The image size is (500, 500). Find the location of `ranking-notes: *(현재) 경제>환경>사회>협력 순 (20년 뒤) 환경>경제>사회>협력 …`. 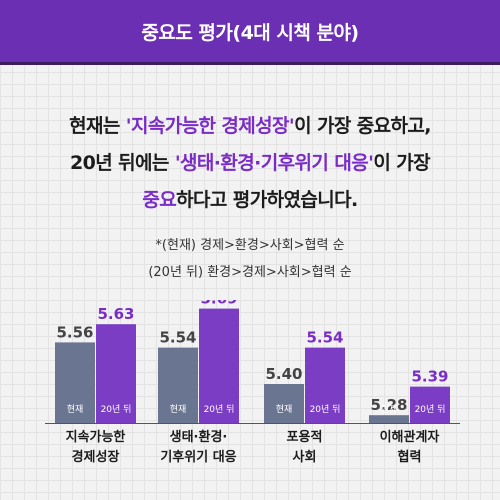

ranking-notes: *(현재) 경제>환경>사회>협력 순 (20년 뒤) 환경>경제>사회>협력 … is located at coordinates (250, 259).